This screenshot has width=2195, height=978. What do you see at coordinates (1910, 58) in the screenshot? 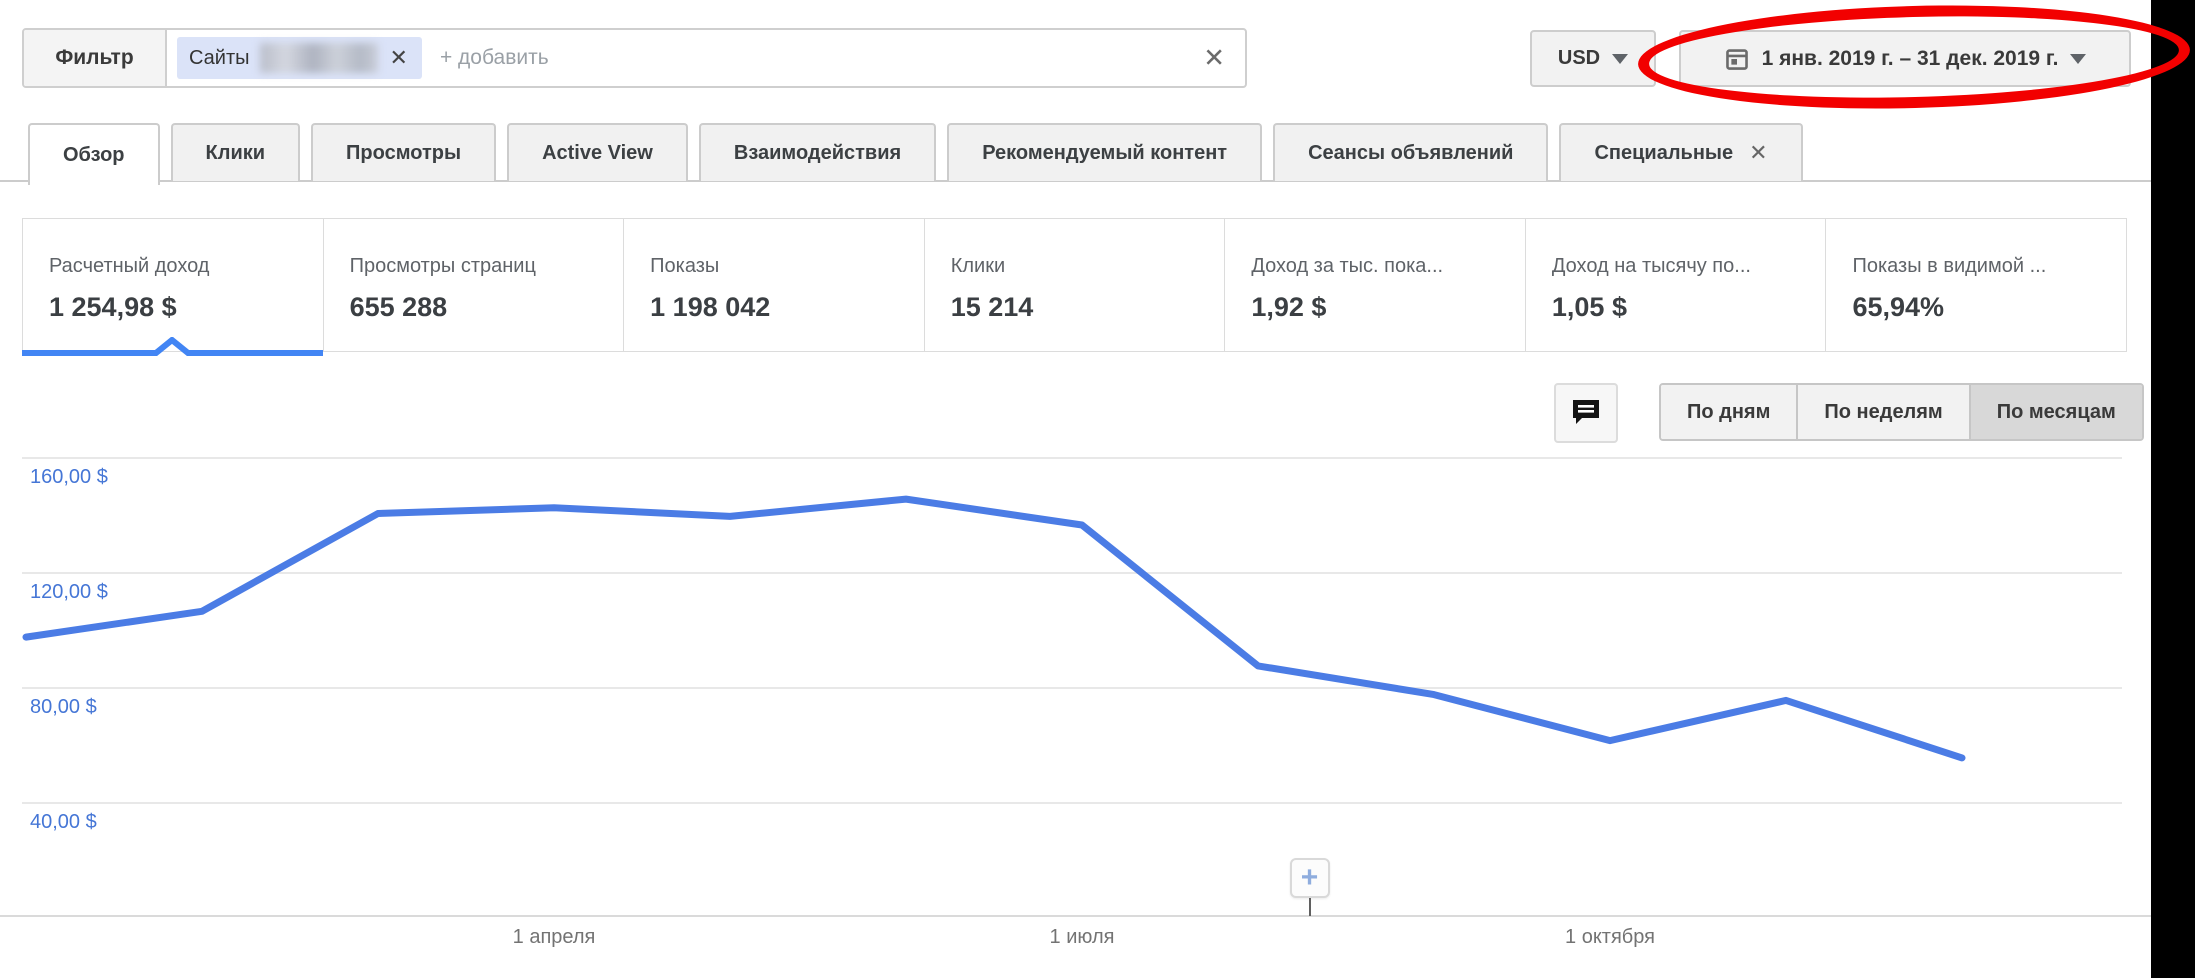
I see `date-range-label: 1 янв. 2019 г. – 31 дек. 2019 г.` at bounding box center [1910, 58].